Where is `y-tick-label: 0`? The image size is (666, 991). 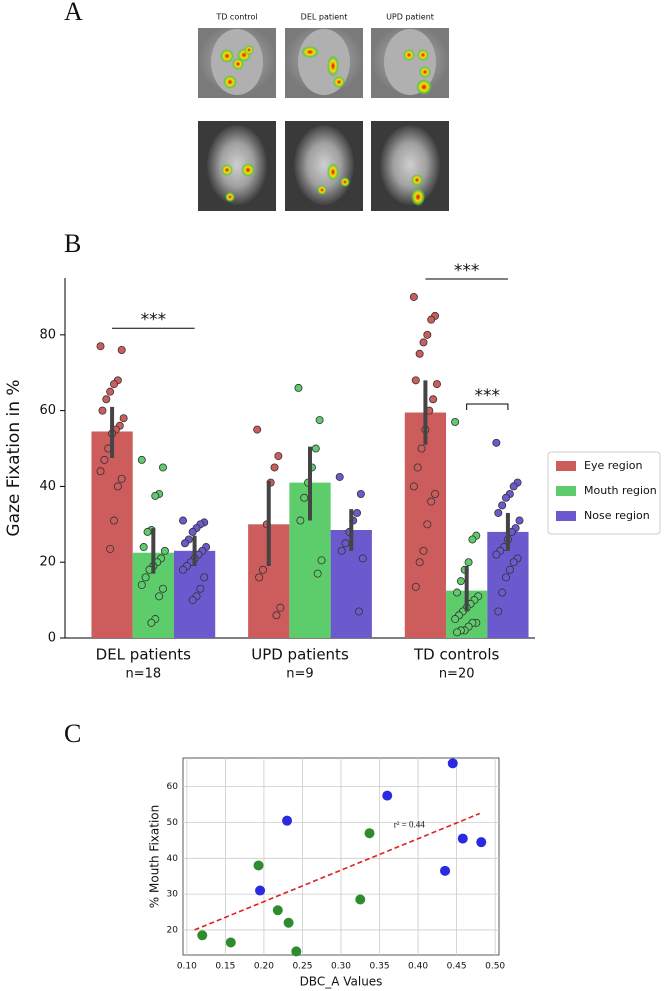
y-tick-label: 0 is located at coordinates (52, 638).